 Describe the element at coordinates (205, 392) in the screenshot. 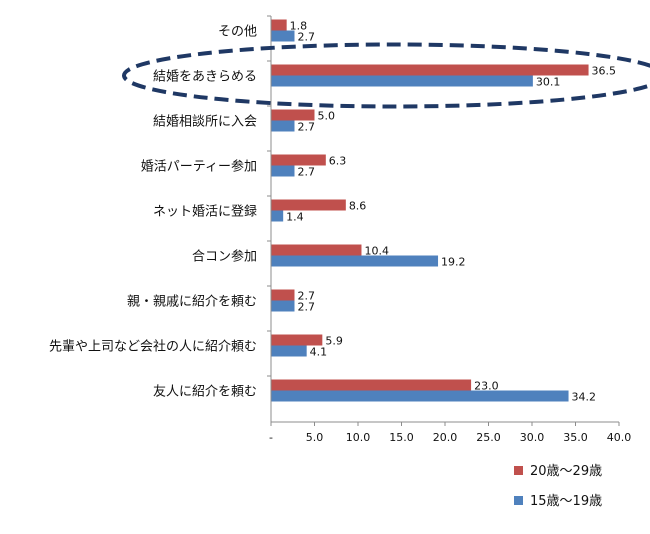

I see `category-label: 友人に紹介を頼む` at that location.